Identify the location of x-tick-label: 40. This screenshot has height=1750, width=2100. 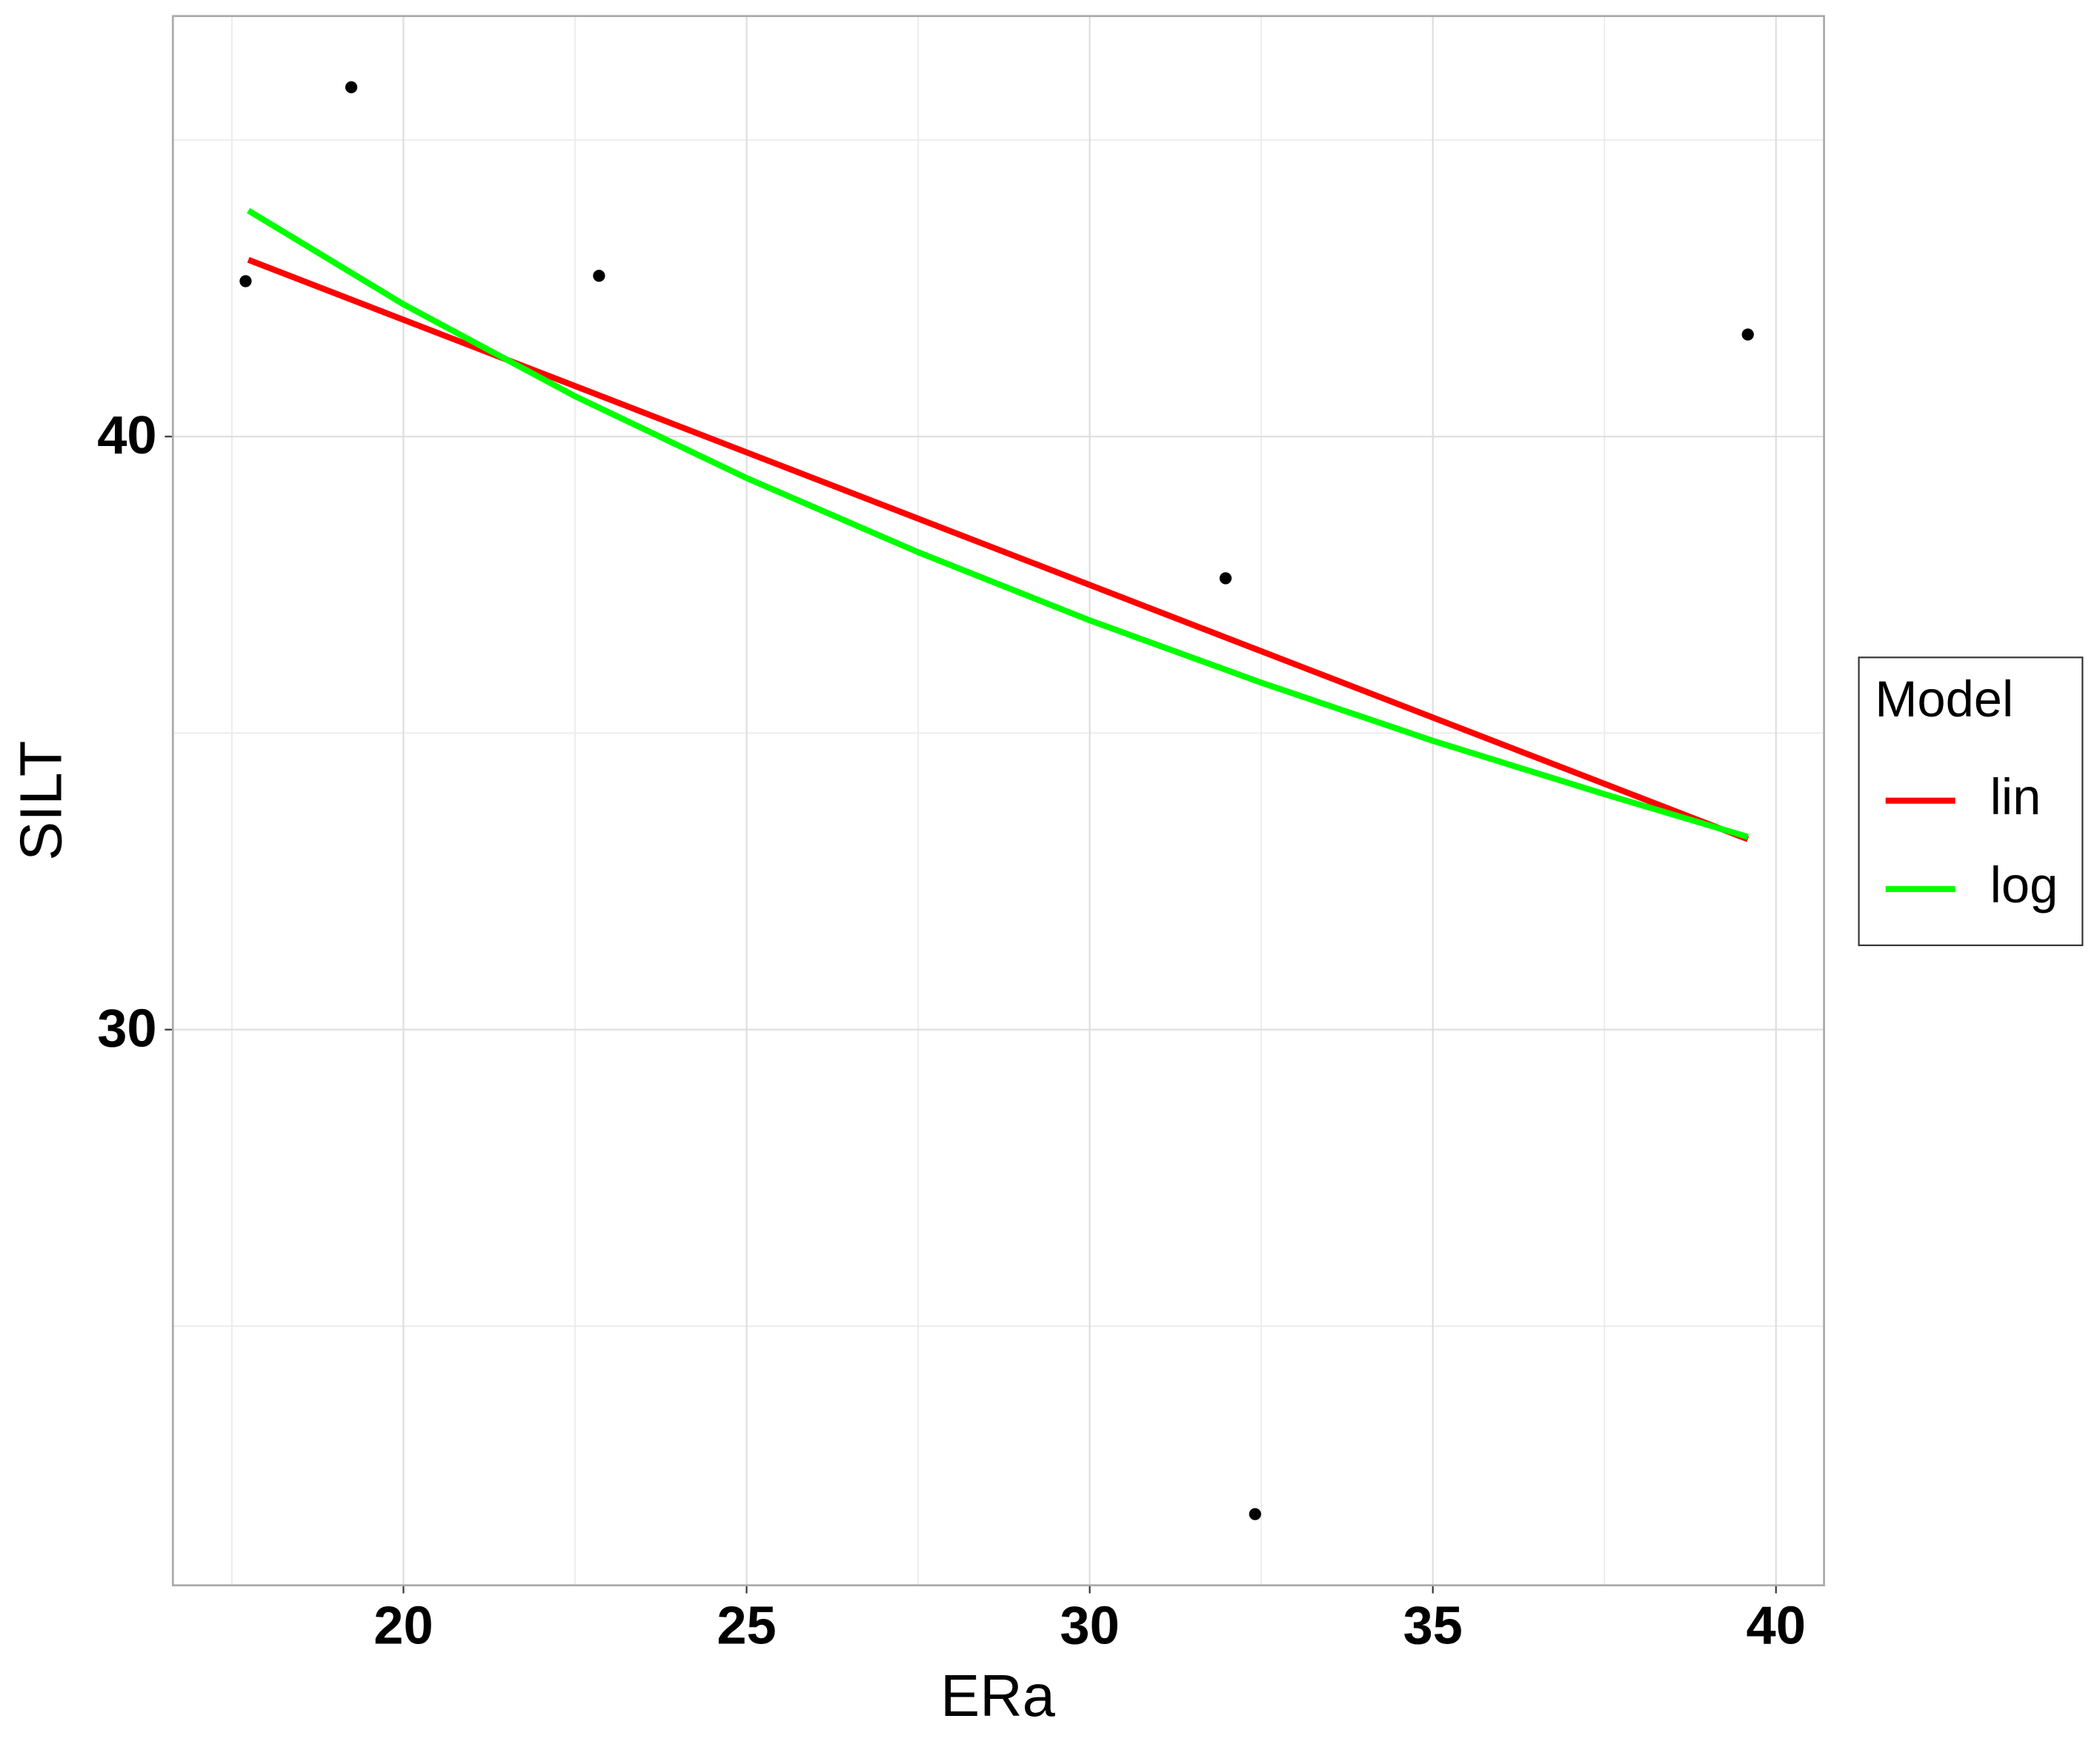
(1777, 1625).